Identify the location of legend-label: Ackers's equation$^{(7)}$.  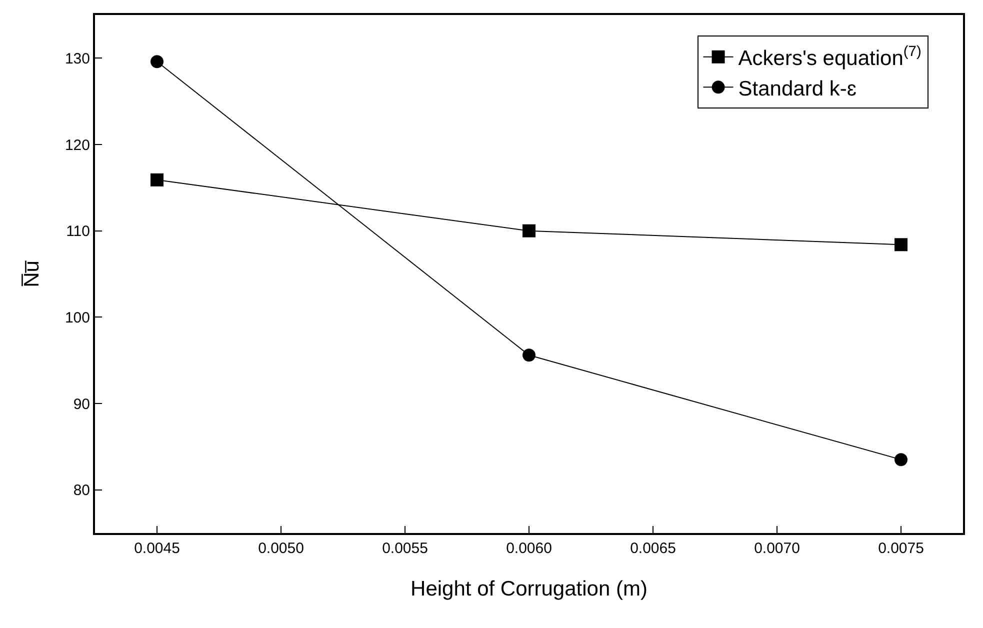
(830, 57).